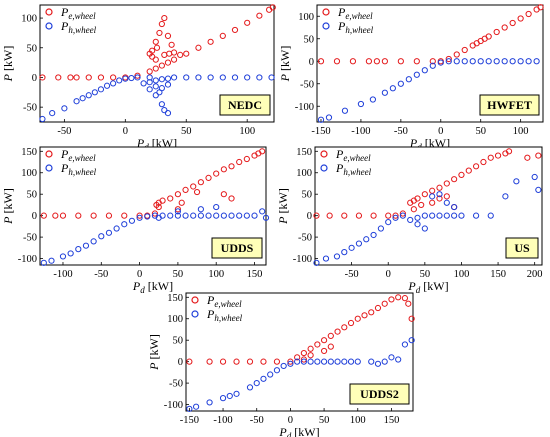 This screenshot has height=437, width=550. Describe the element at coordinates (62, 274) in the screenshot. I see `x-tick-label: -100` at that location.